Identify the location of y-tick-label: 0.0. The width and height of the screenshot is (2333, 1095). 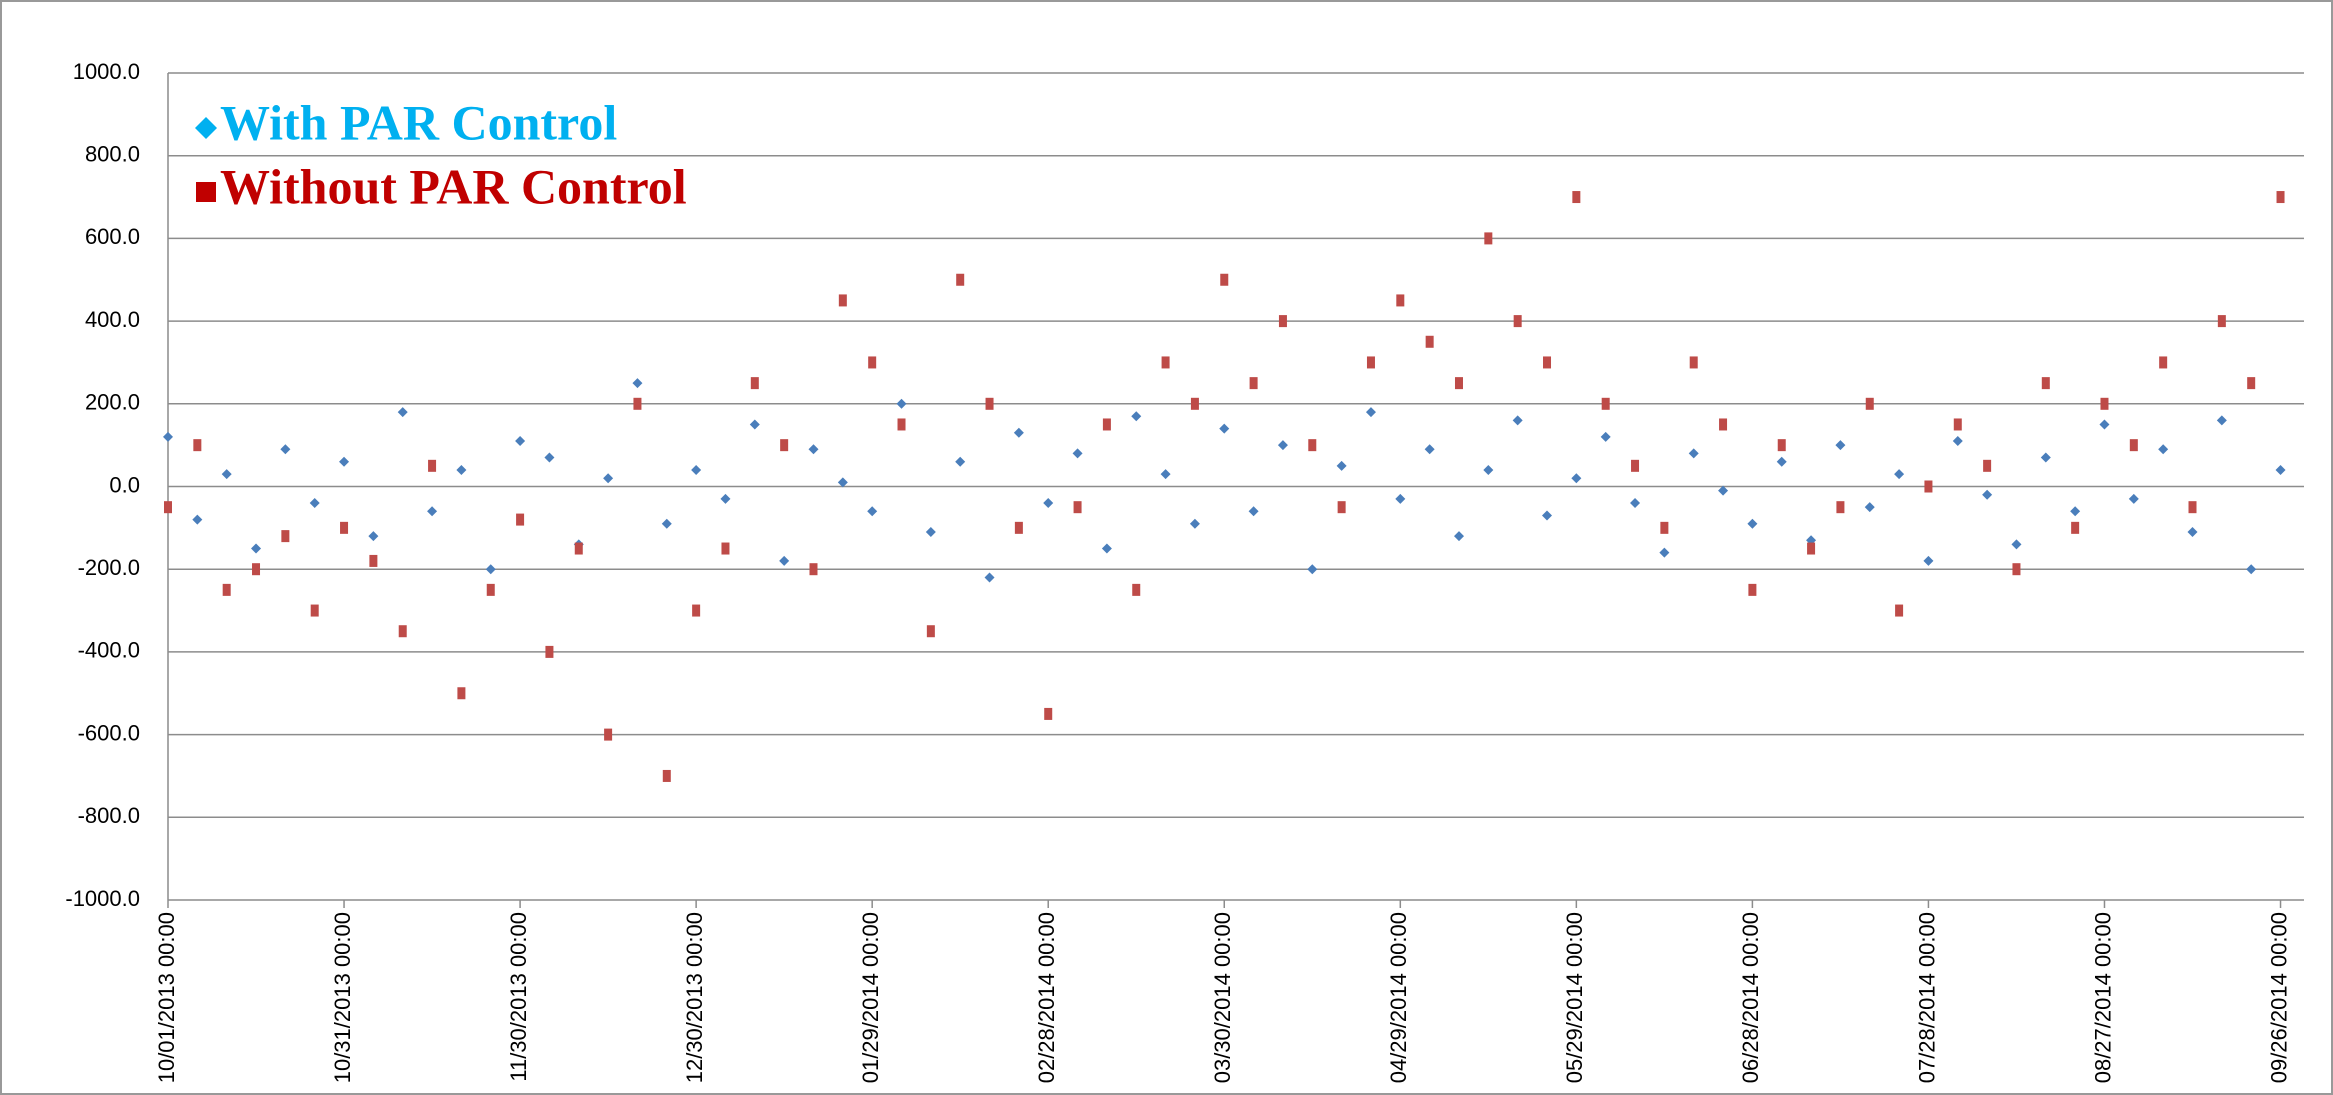
(124, 484).